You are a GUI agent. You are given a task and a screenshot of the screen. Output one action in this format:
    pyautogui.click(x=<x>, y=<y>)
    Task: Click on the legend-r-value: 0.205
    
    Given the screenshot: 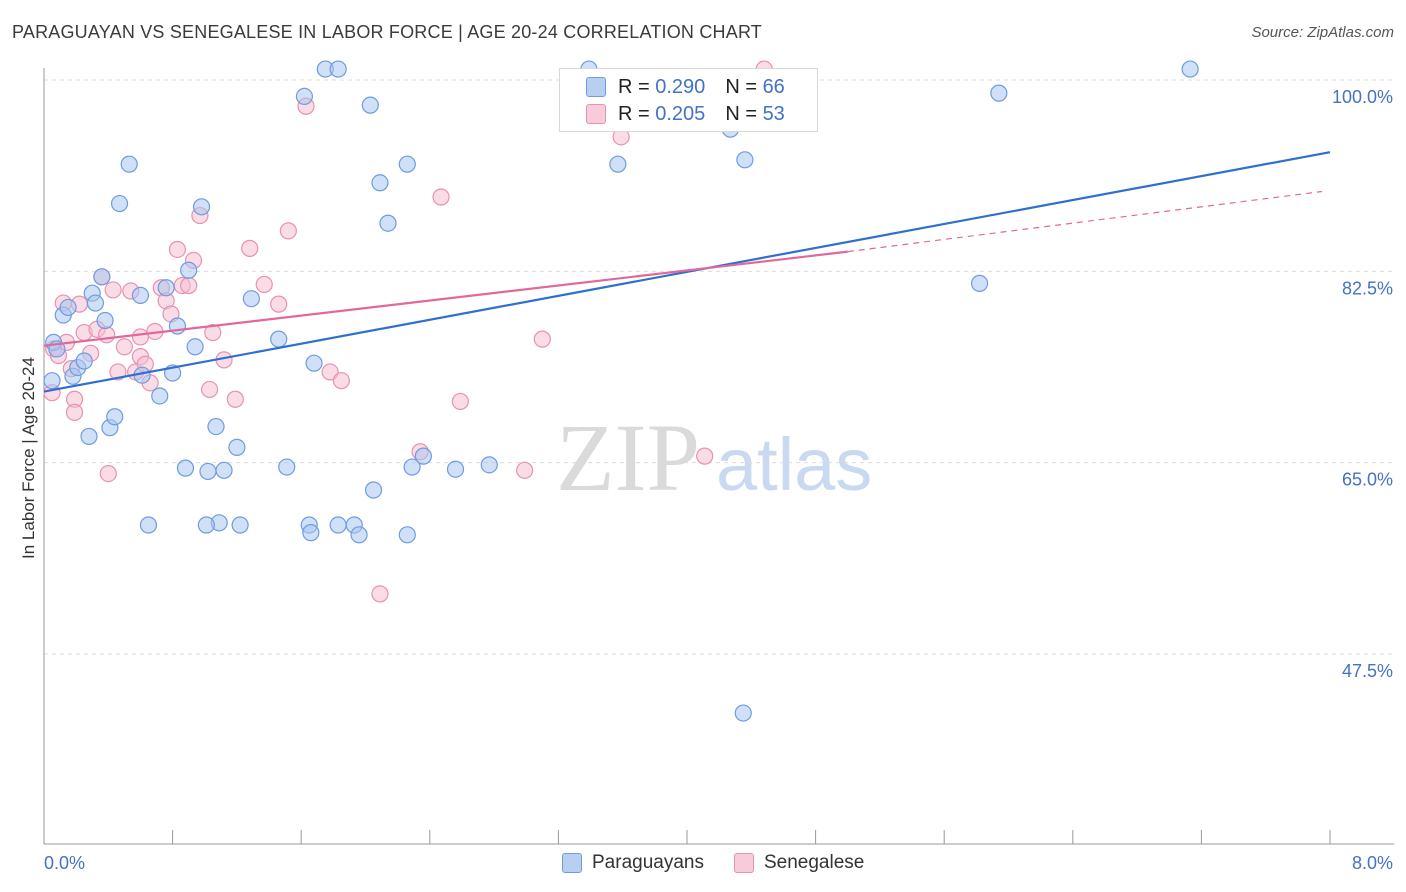 What is the action you would take?
    pyautogui.click(x=680, y=113)
    